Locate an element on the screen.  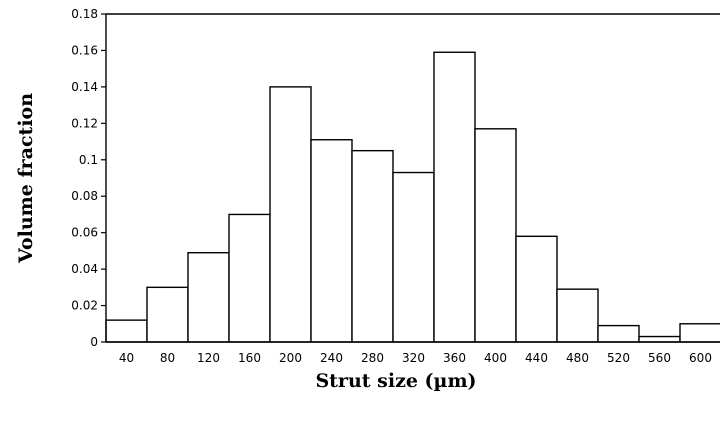
x-tick-label: 160 is located at coordinates (249, 358).